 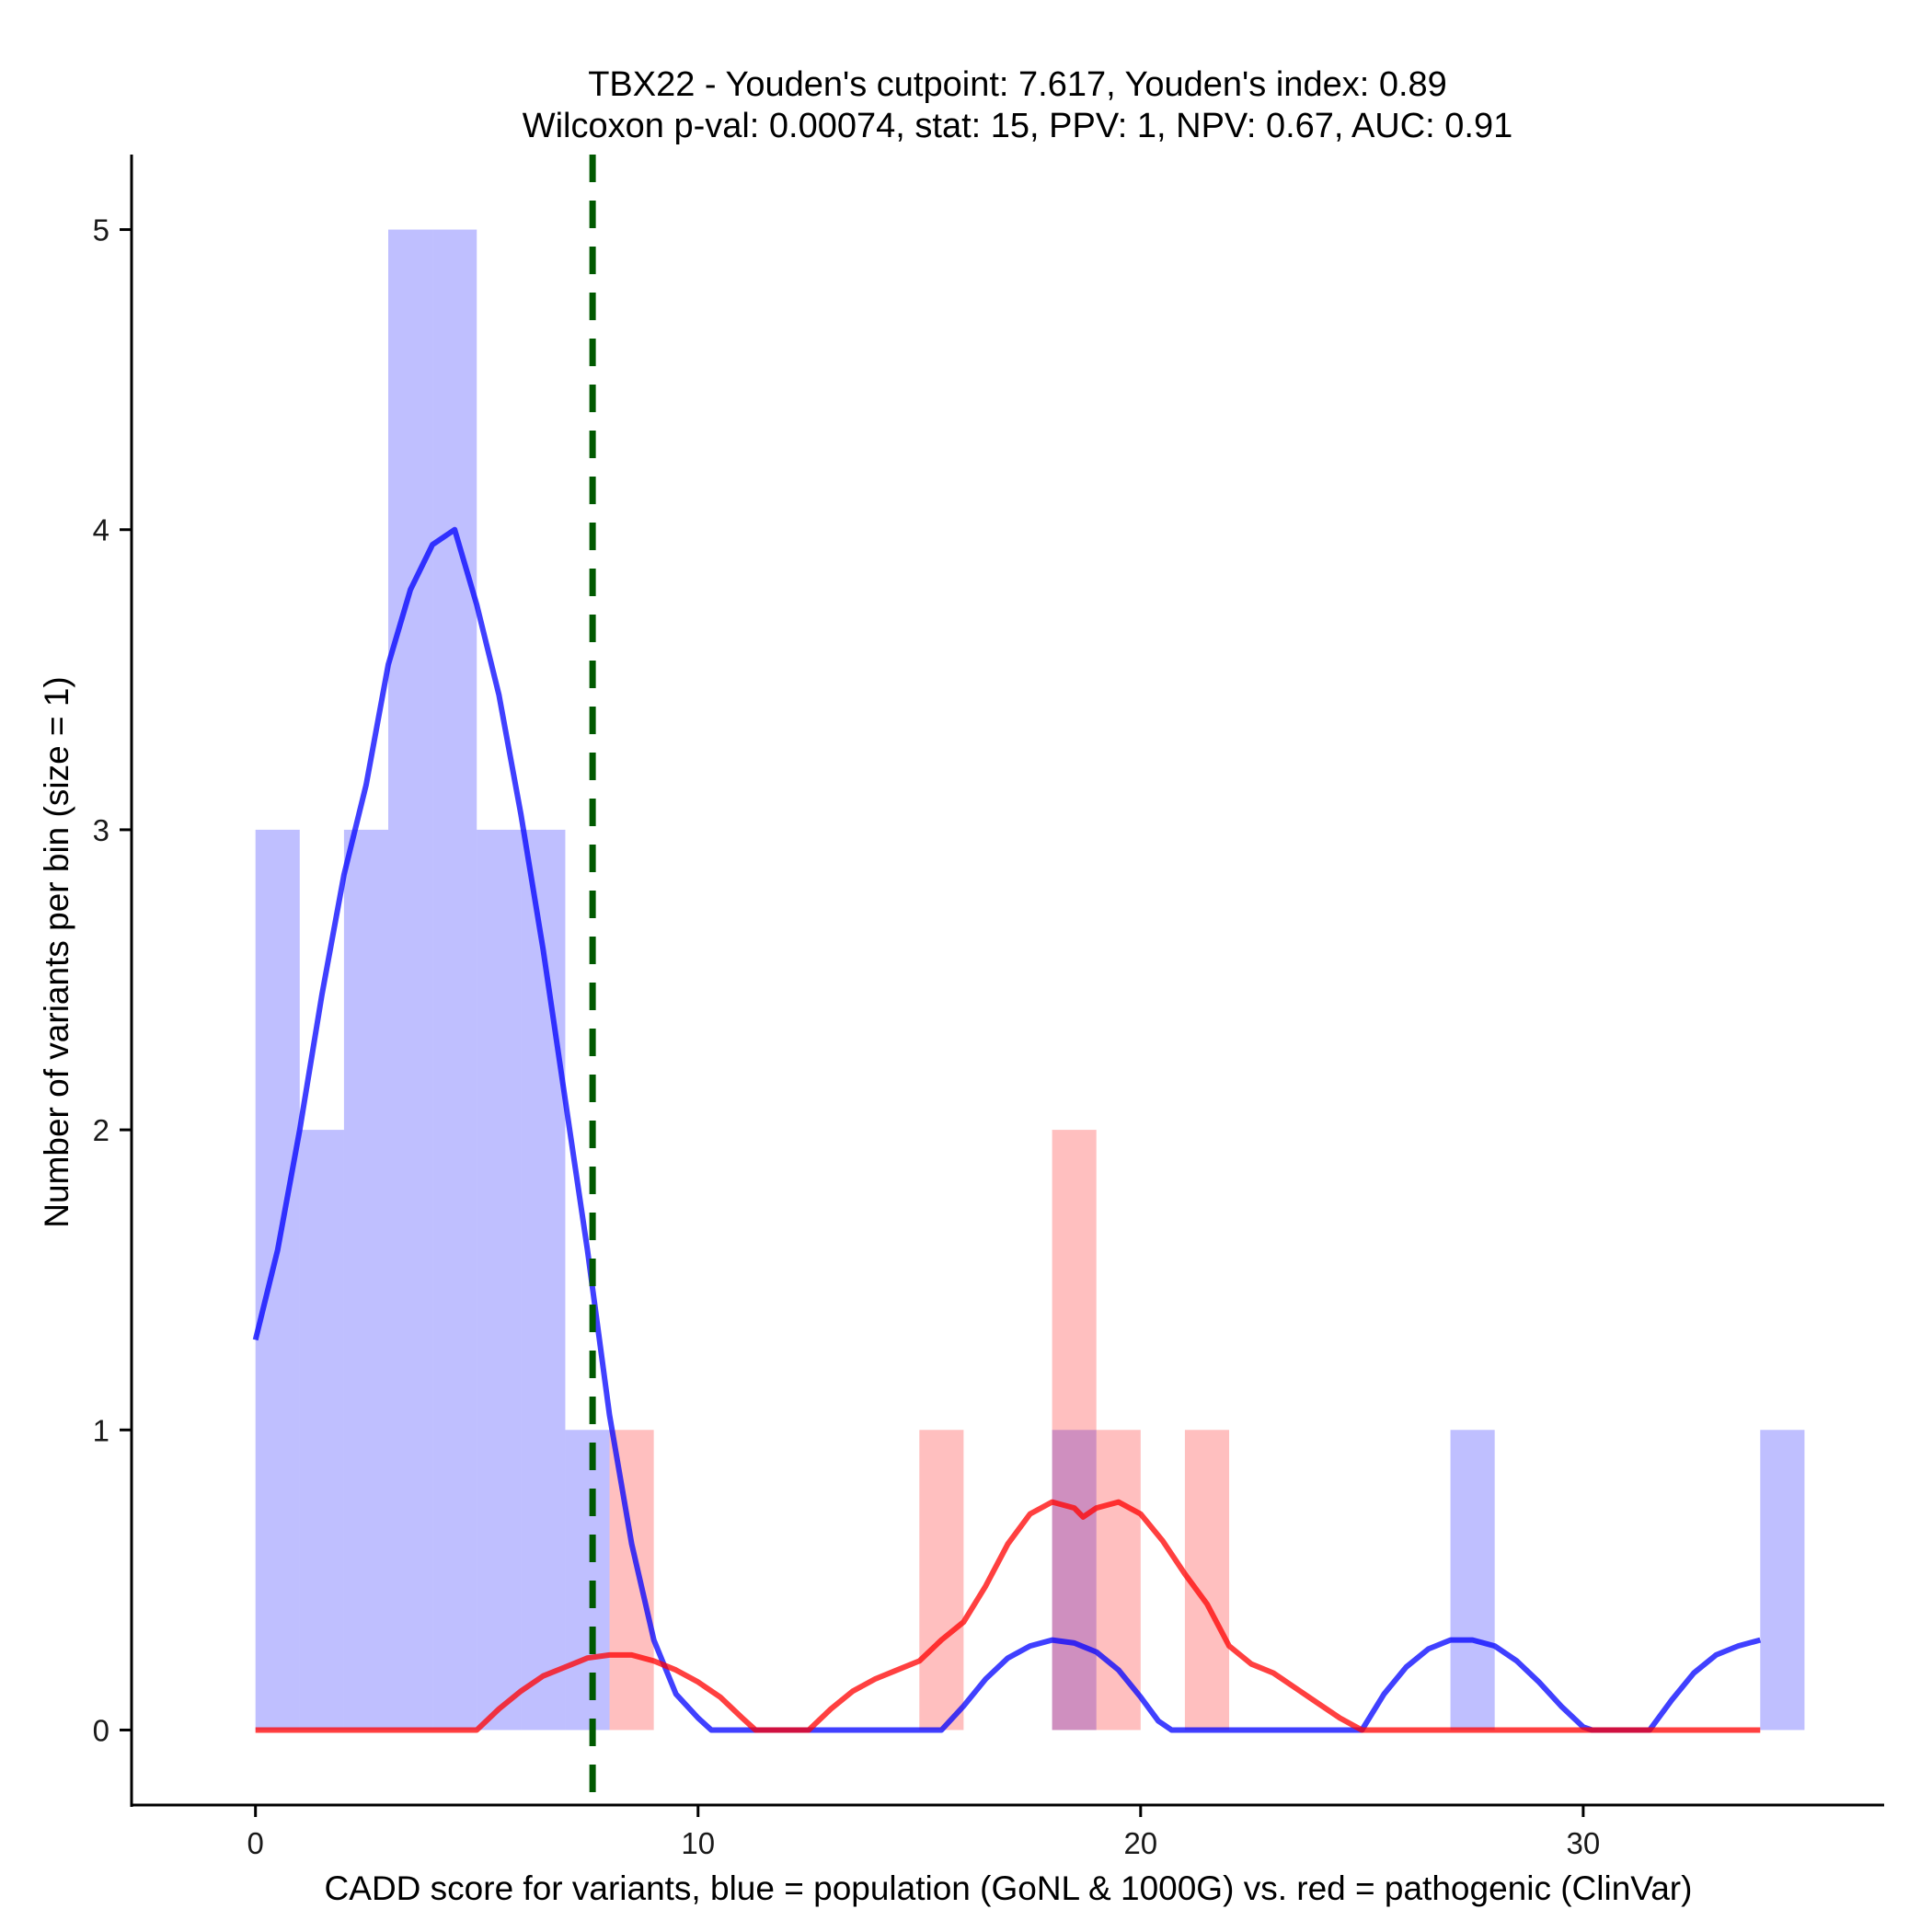 I want to click on y-tick-label: 2, so click(x=101, y=1130).